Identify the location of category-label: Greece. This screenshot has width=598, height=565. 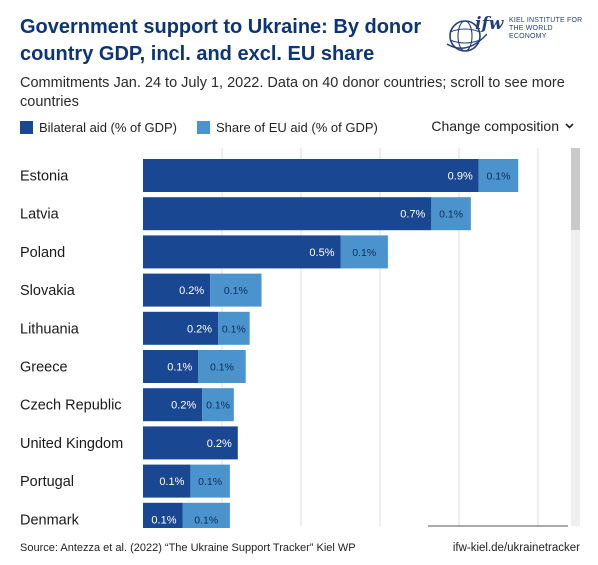
(44, 368).